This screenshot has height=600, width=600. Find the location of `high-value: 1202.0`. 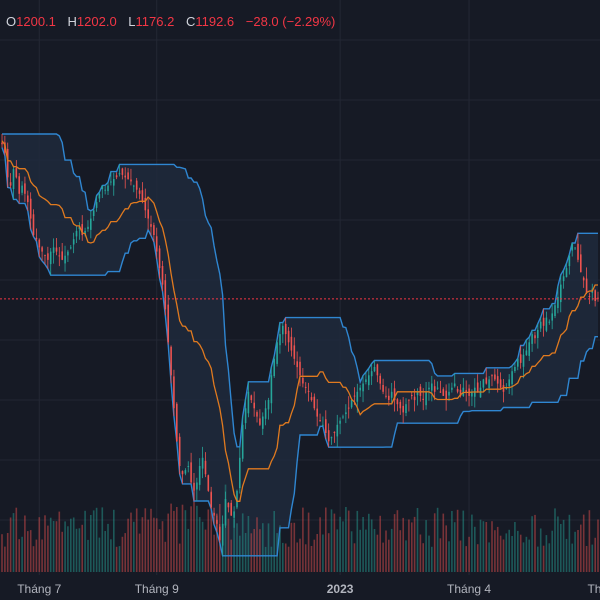

high-value: 1202.0 is located at coordinates (96, 21).